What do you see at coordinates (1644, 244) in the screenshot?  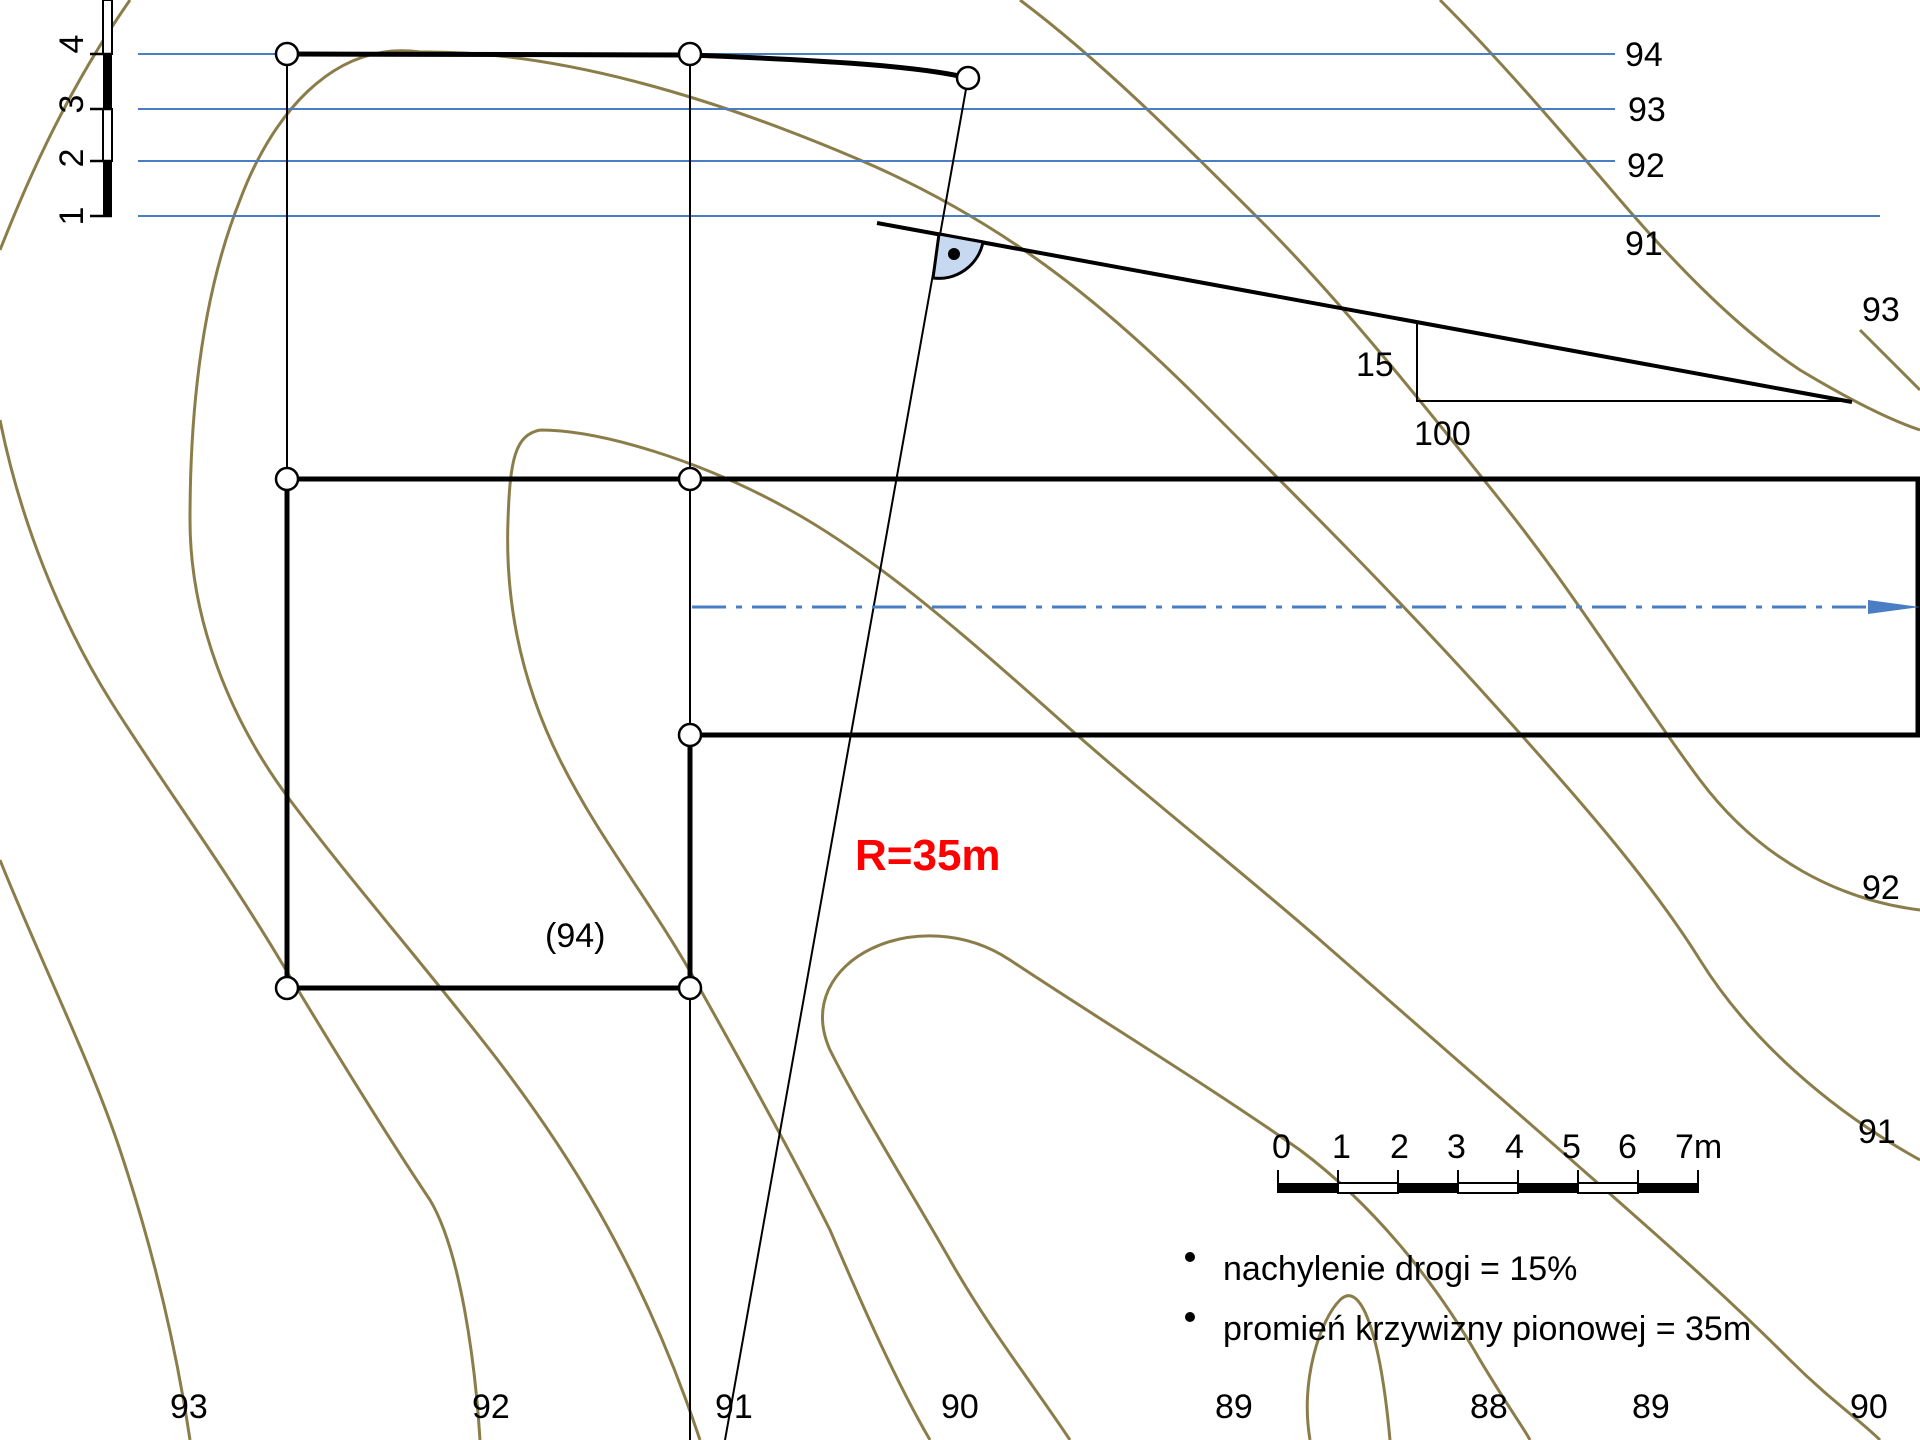 I see `level-label-91: 91` at bounding box center [1644, 244].